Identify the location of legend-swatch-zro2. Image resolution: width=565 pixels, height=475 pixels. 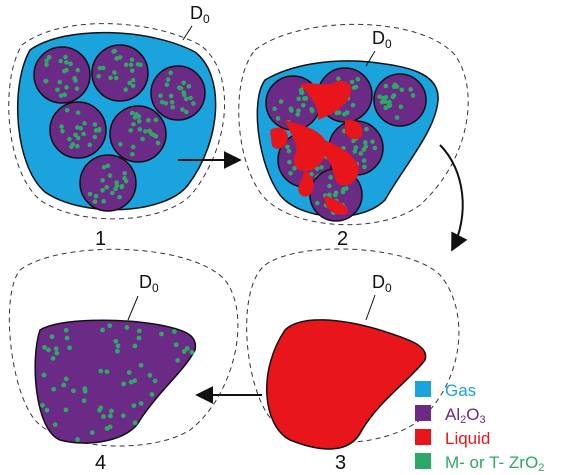
(423, 461).